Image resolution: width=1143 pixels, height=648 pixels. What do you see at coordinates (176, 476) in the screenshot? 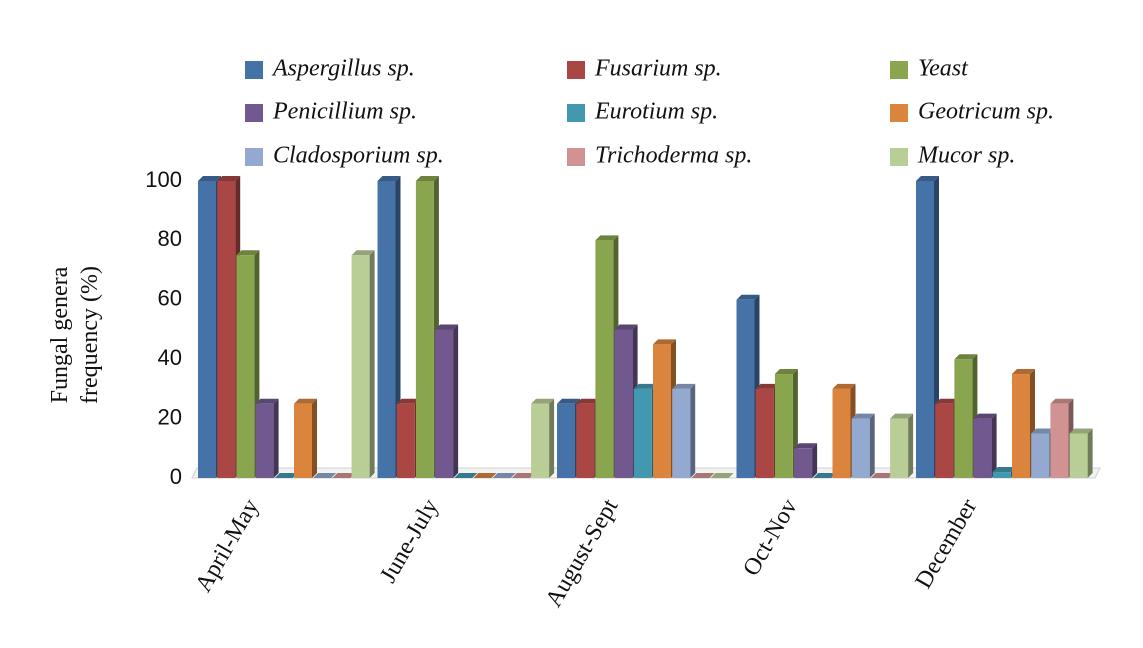
I see `y-tick-label: 0` at bounding box center [176, 476].